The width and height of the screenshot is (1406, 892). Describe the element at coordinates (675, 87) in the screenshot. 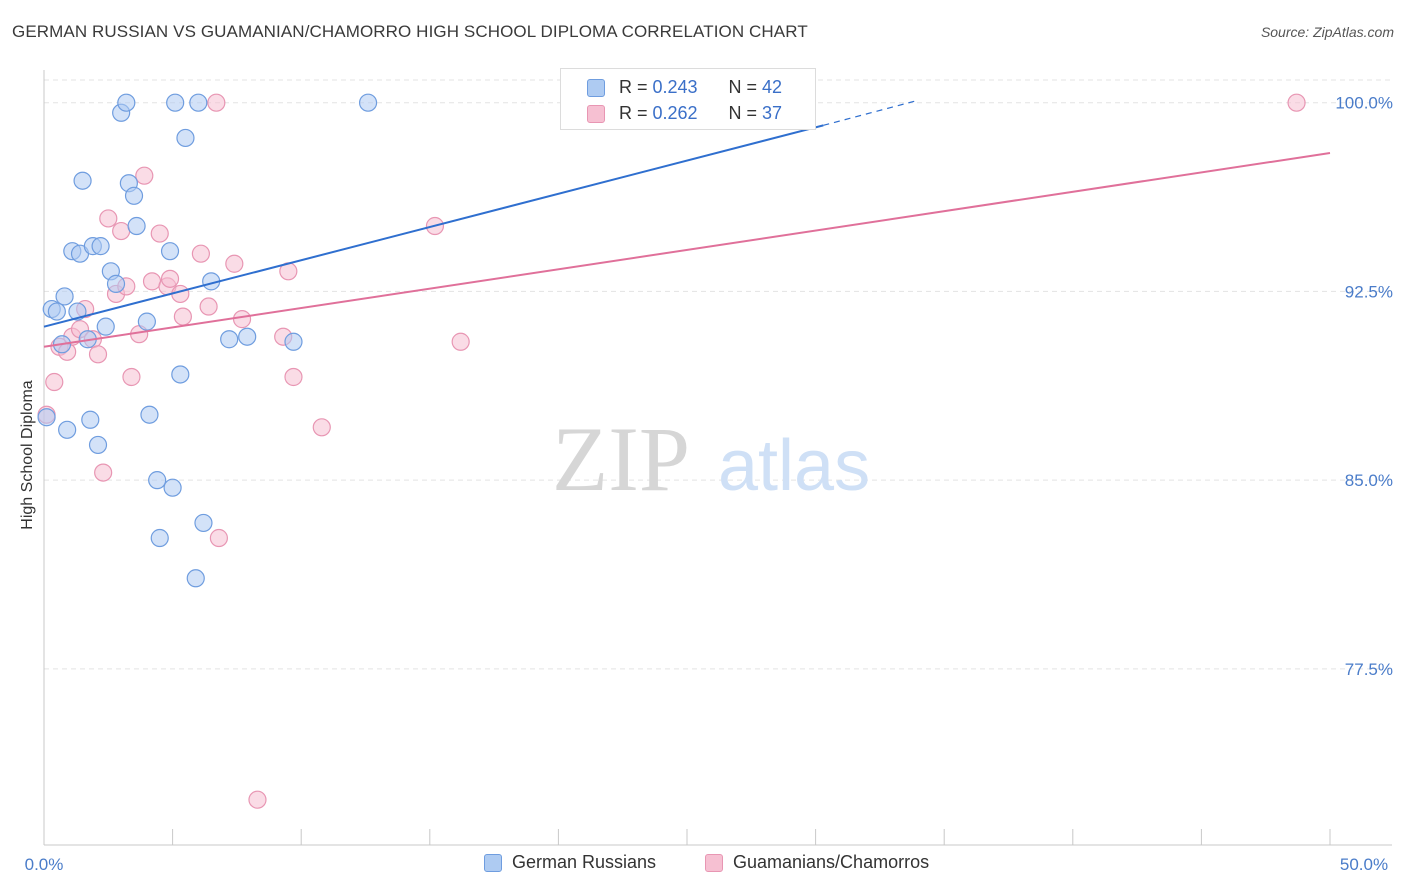

I see `legend-r-value-1: 0.243` at that location.